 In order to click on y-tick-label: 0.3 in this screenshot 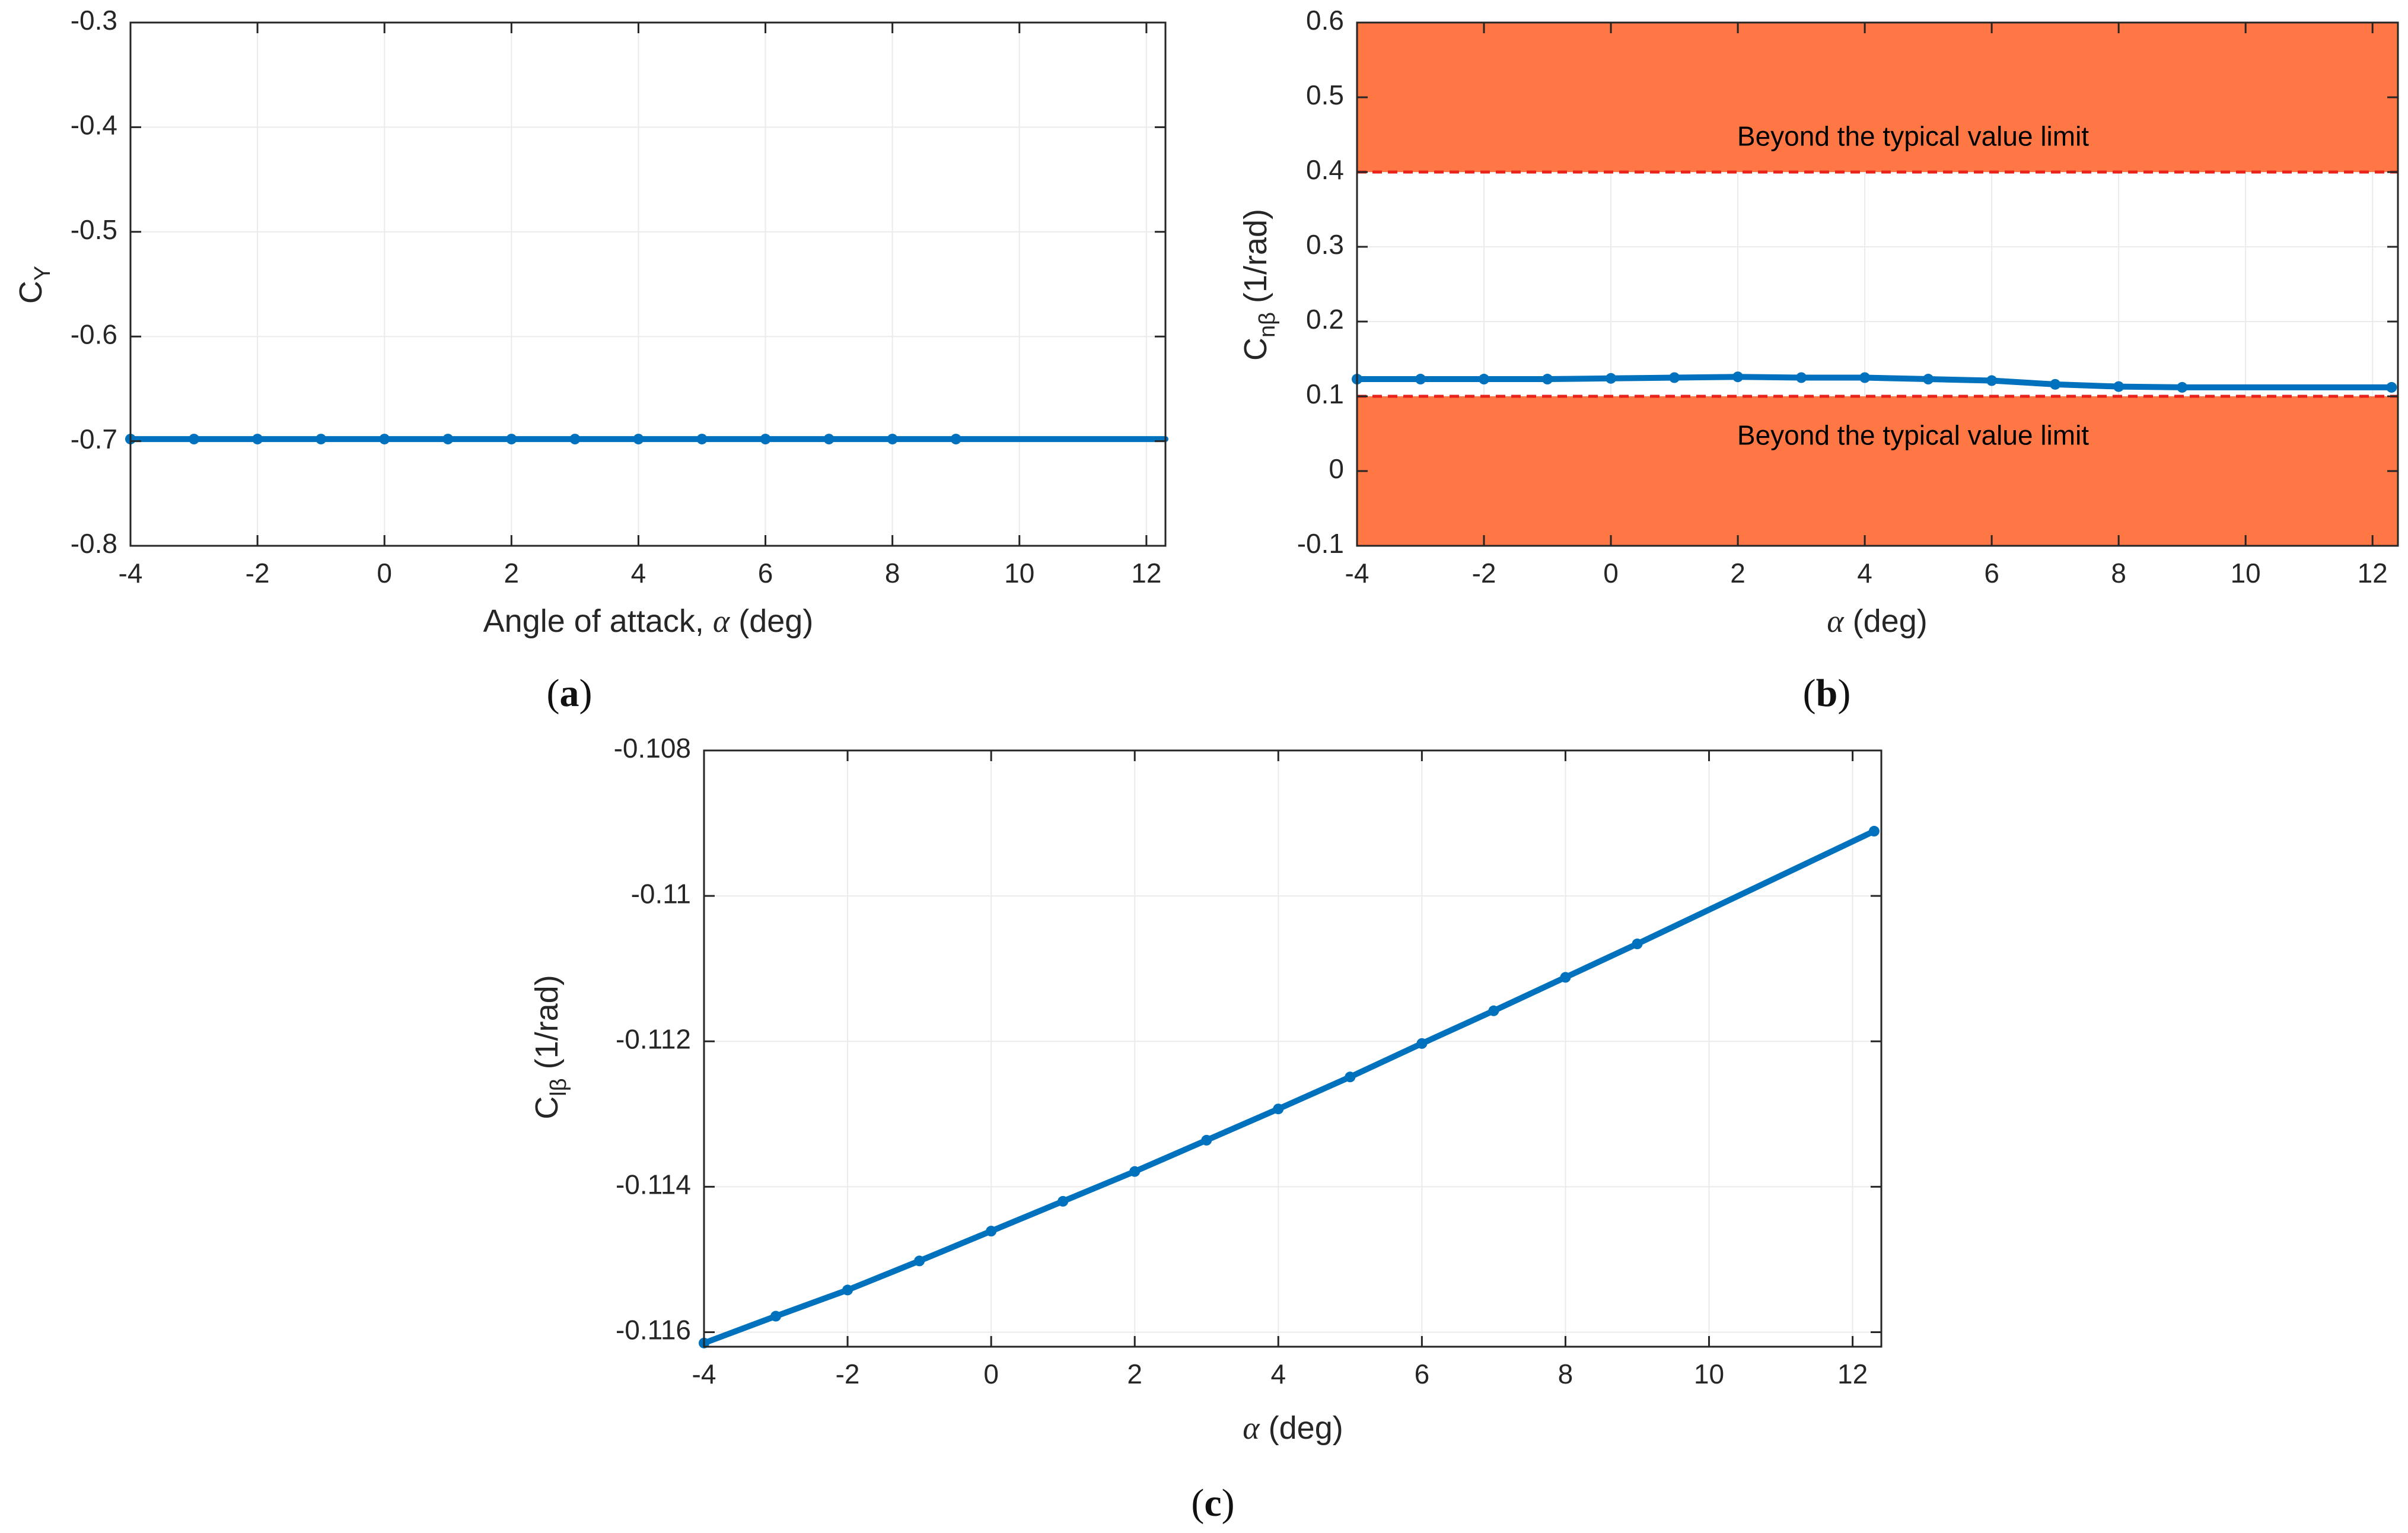, I will do `click(1325, 244)`.